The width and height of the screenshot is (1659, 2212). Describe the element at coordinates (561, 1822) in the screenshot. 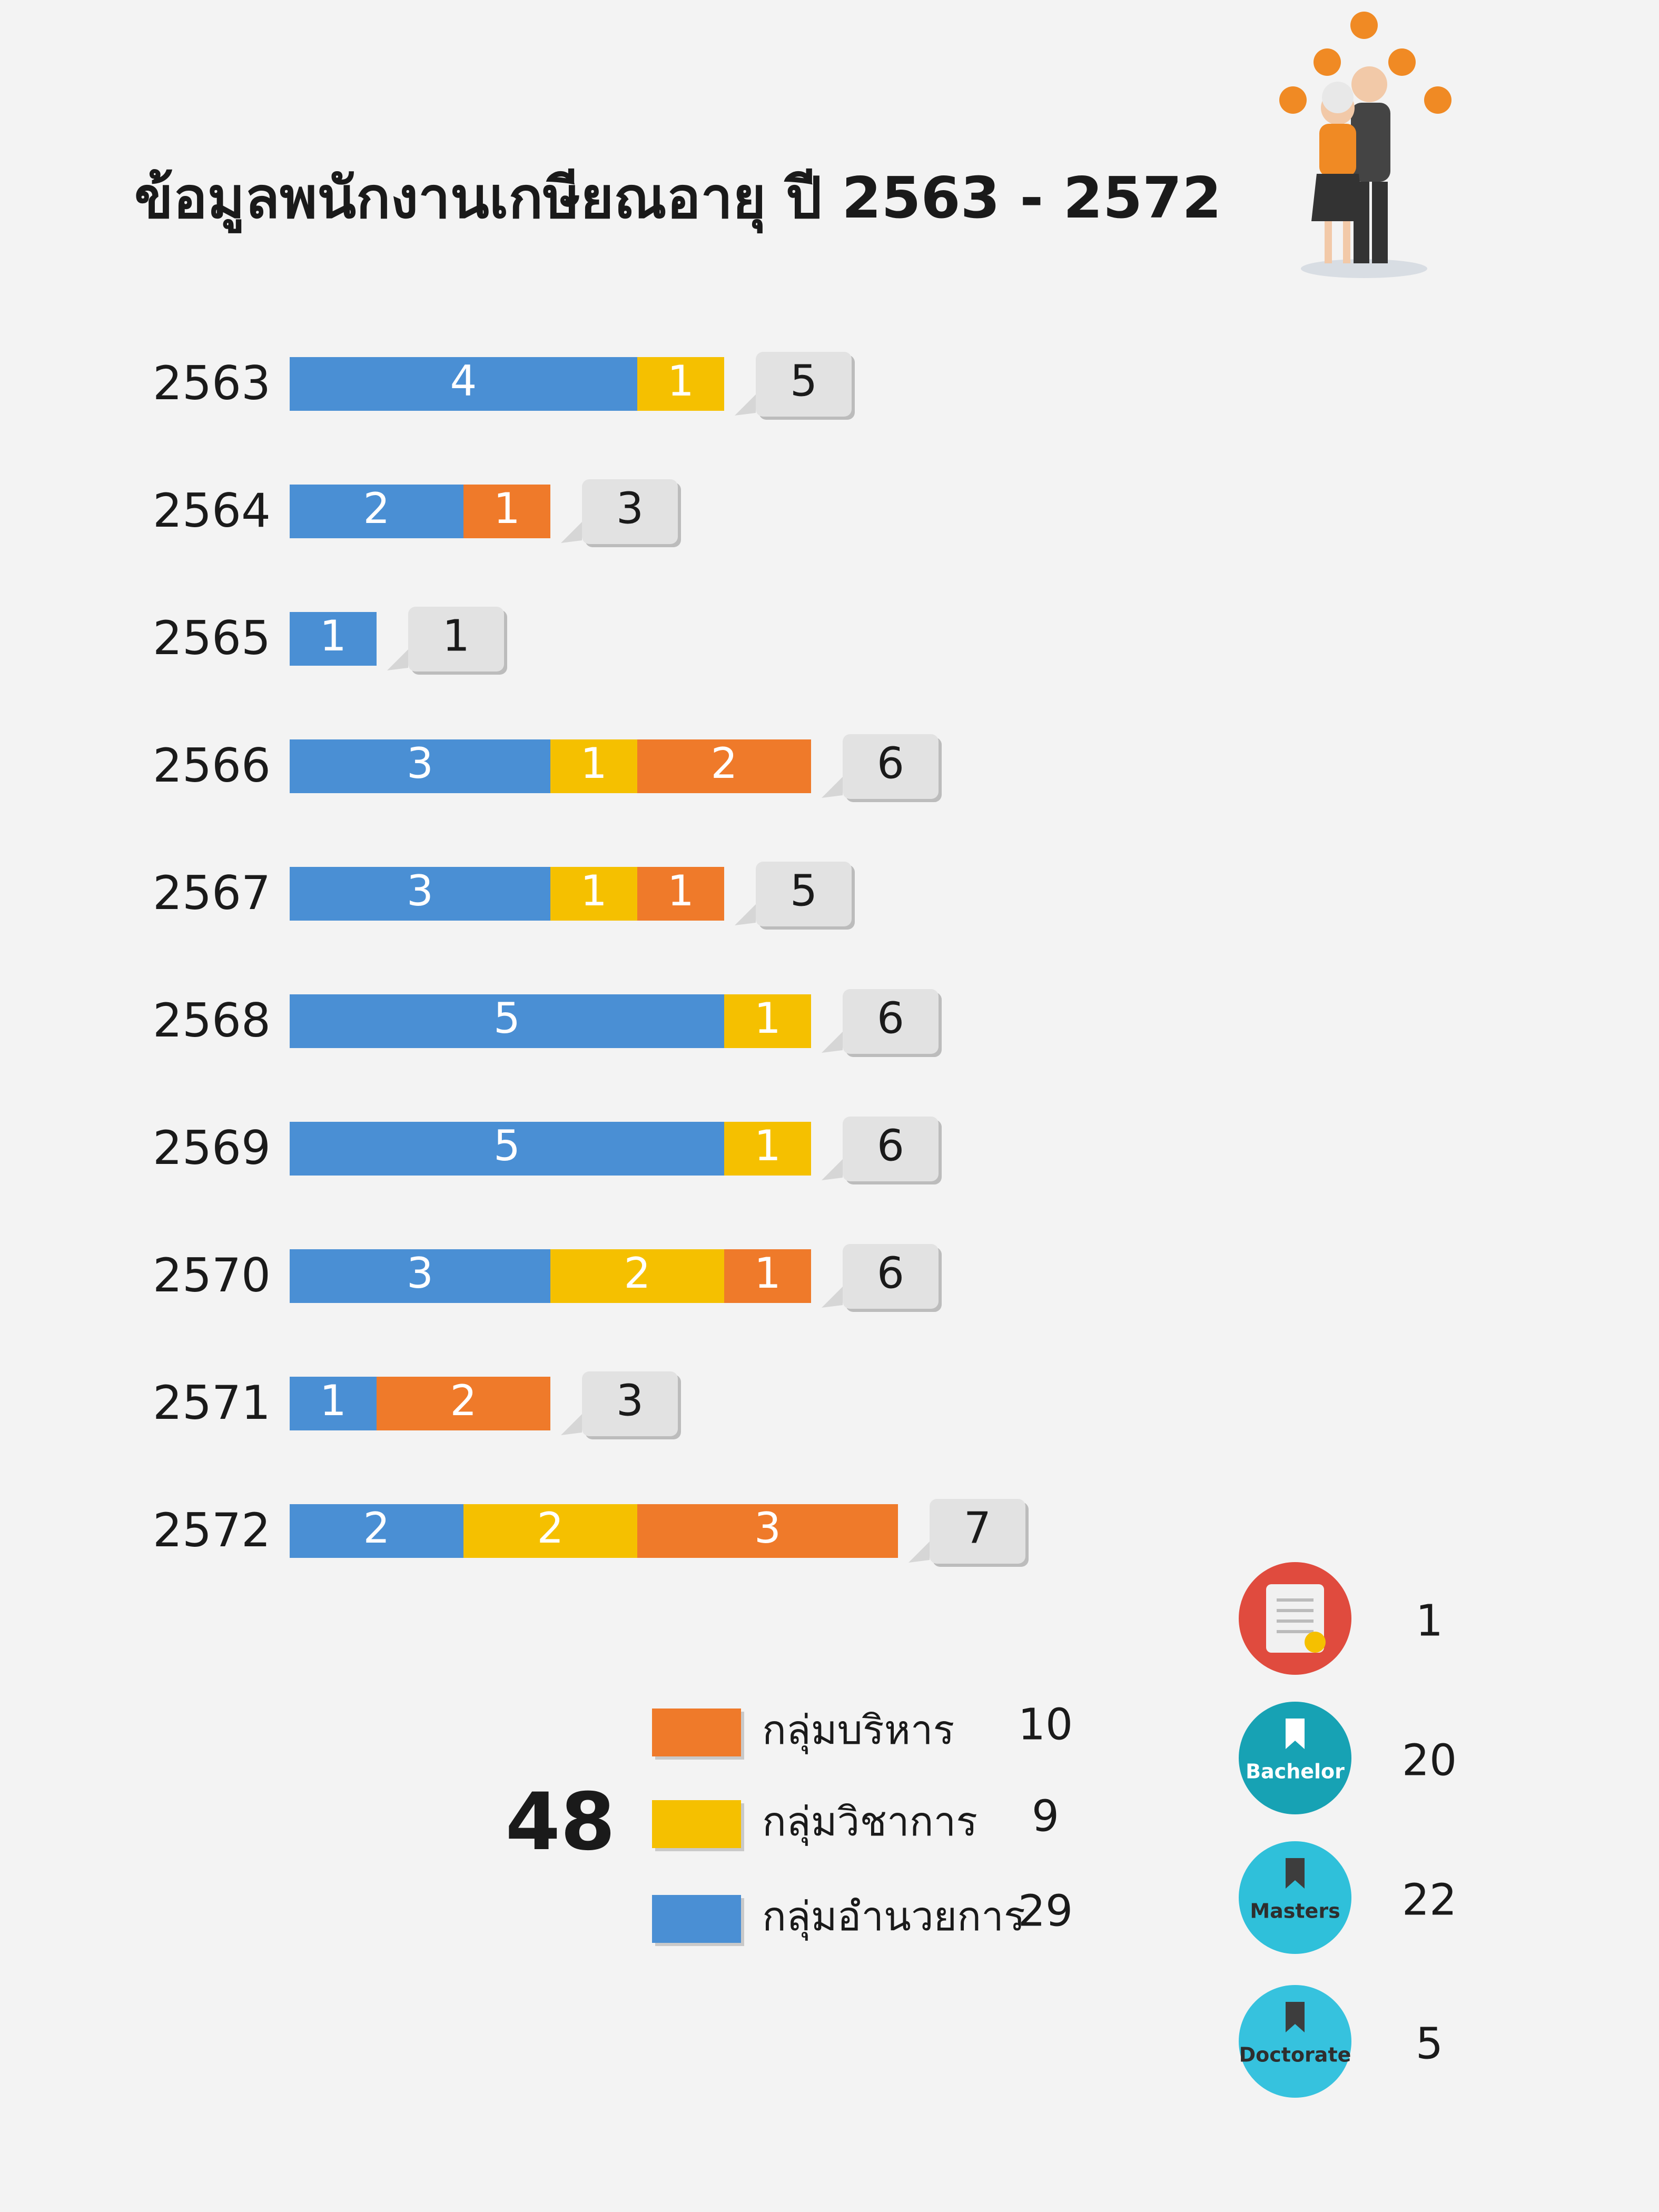

I see `grand-total: 48` at that location.